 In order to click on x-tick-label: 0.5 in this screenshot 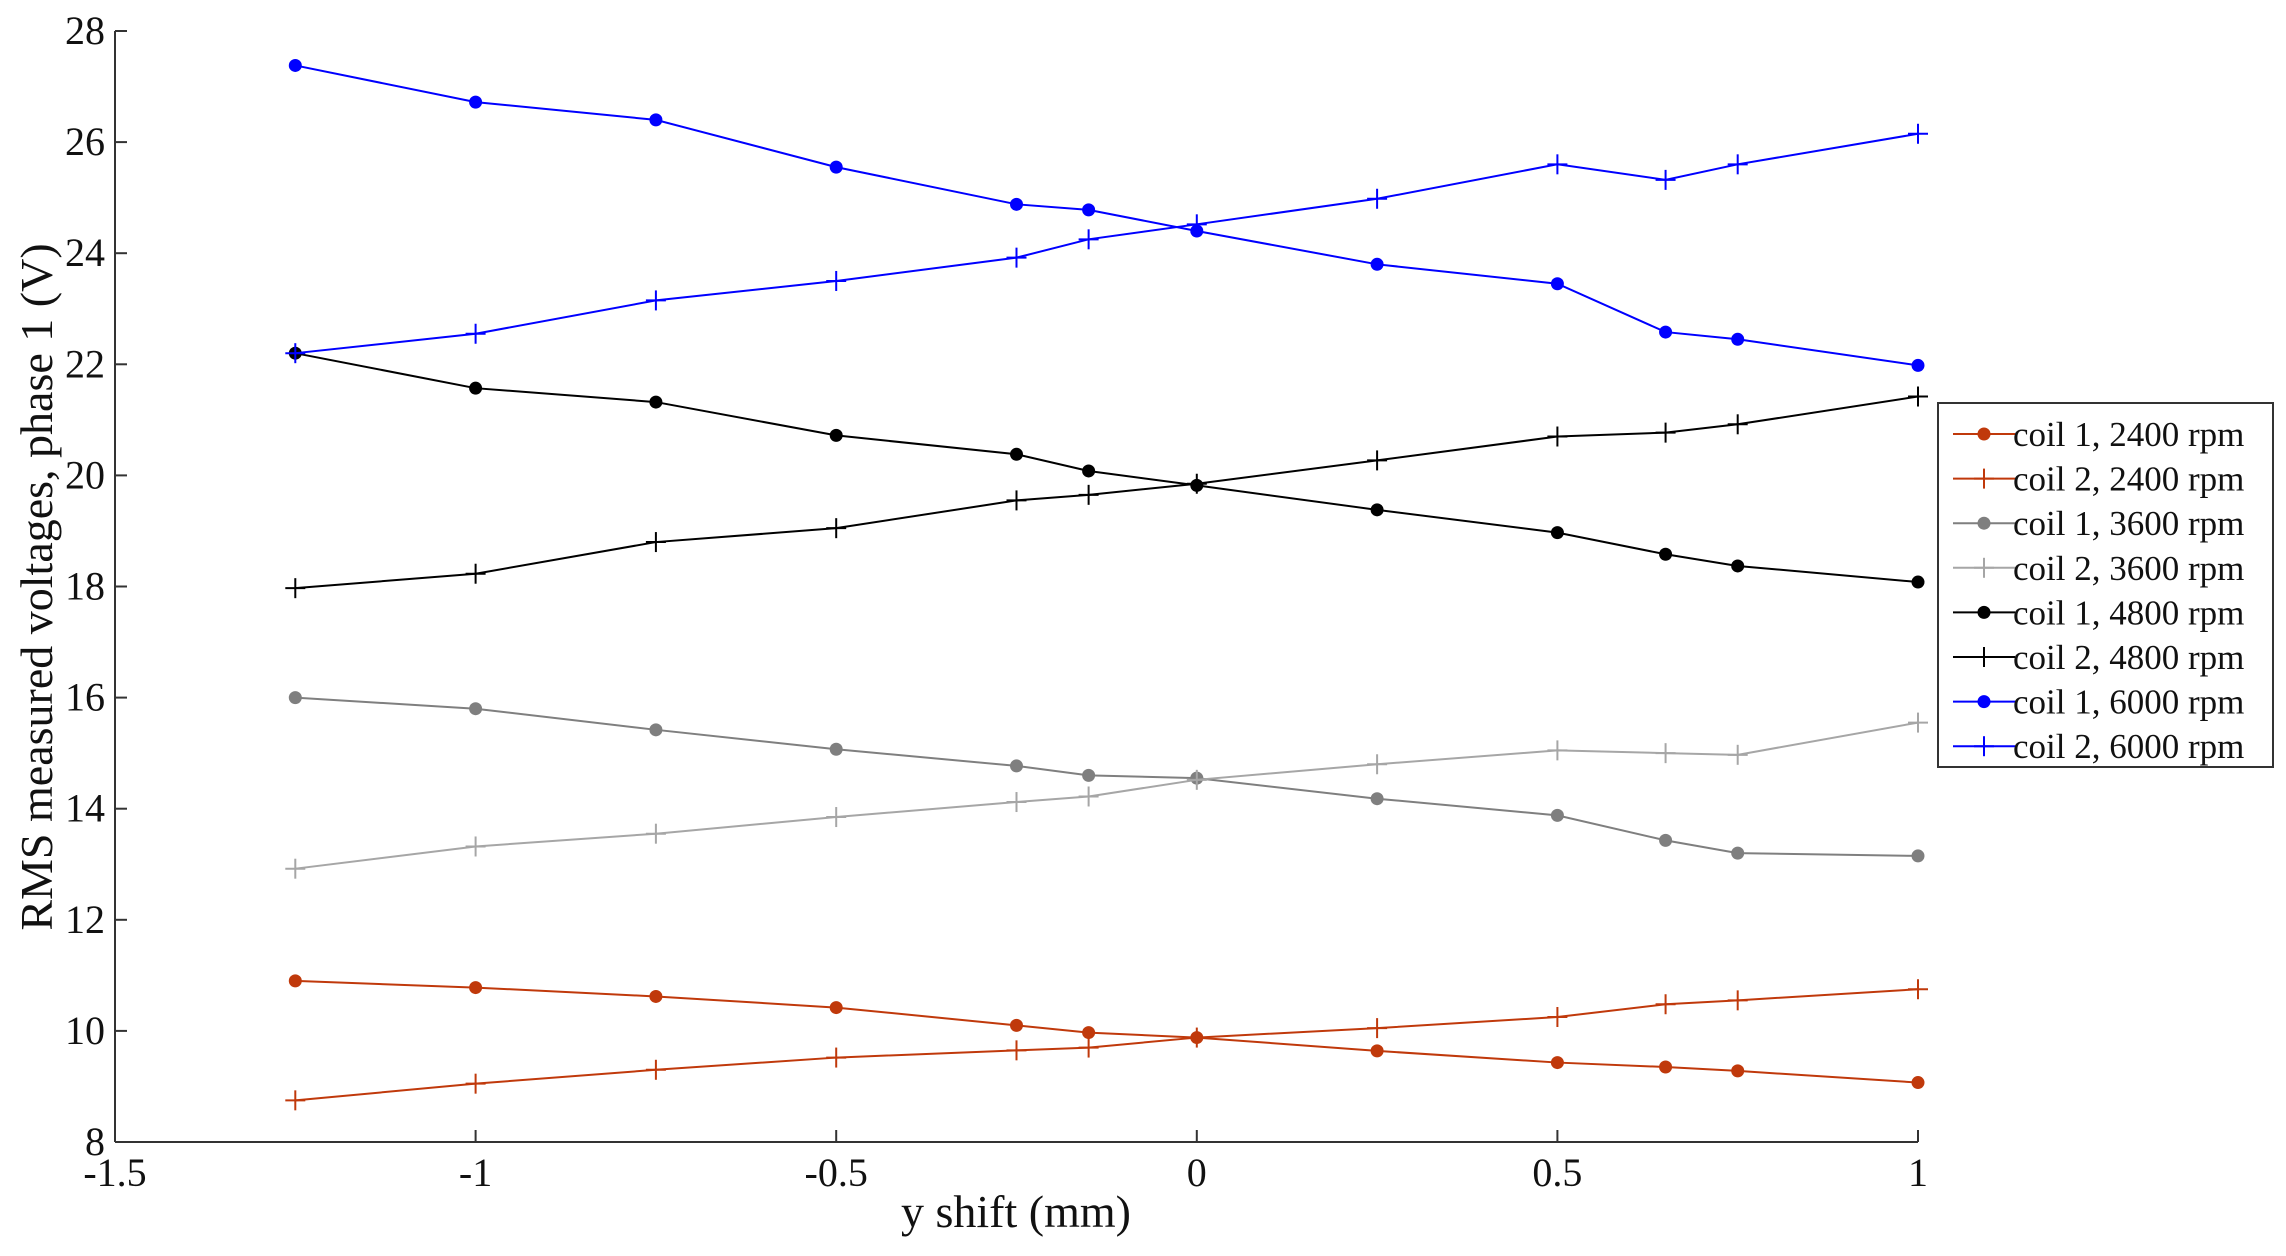, I will do `click(1557, 1172)`.